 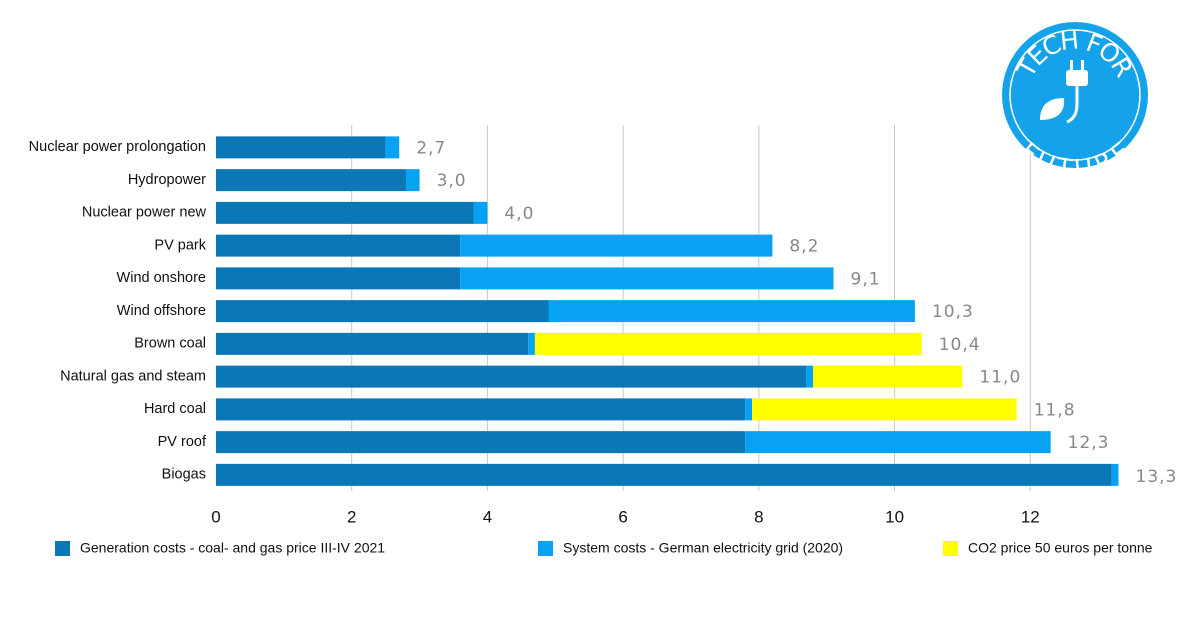 What do you see at coordinates (452, 181) in the screenshot?
I see `total-label: 3,0` at bounding box center [452, 181].